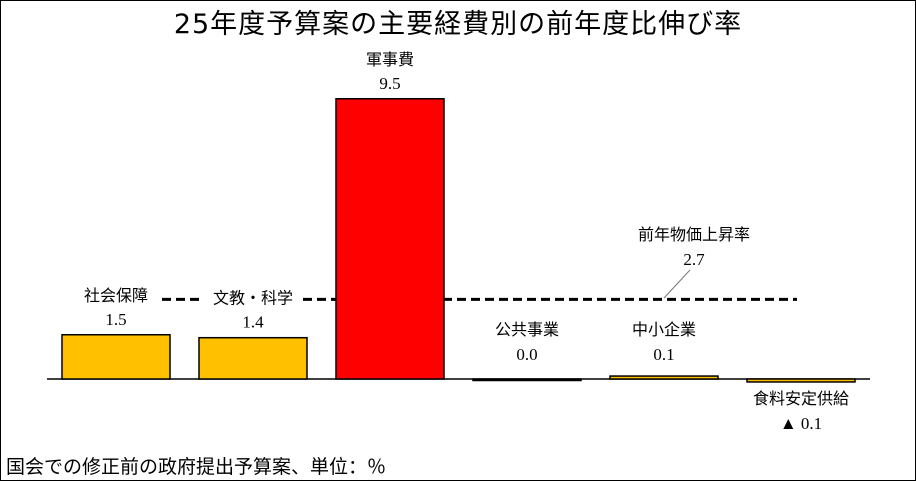  I want to click on category-label: 文教・科学, so click(253, 298).